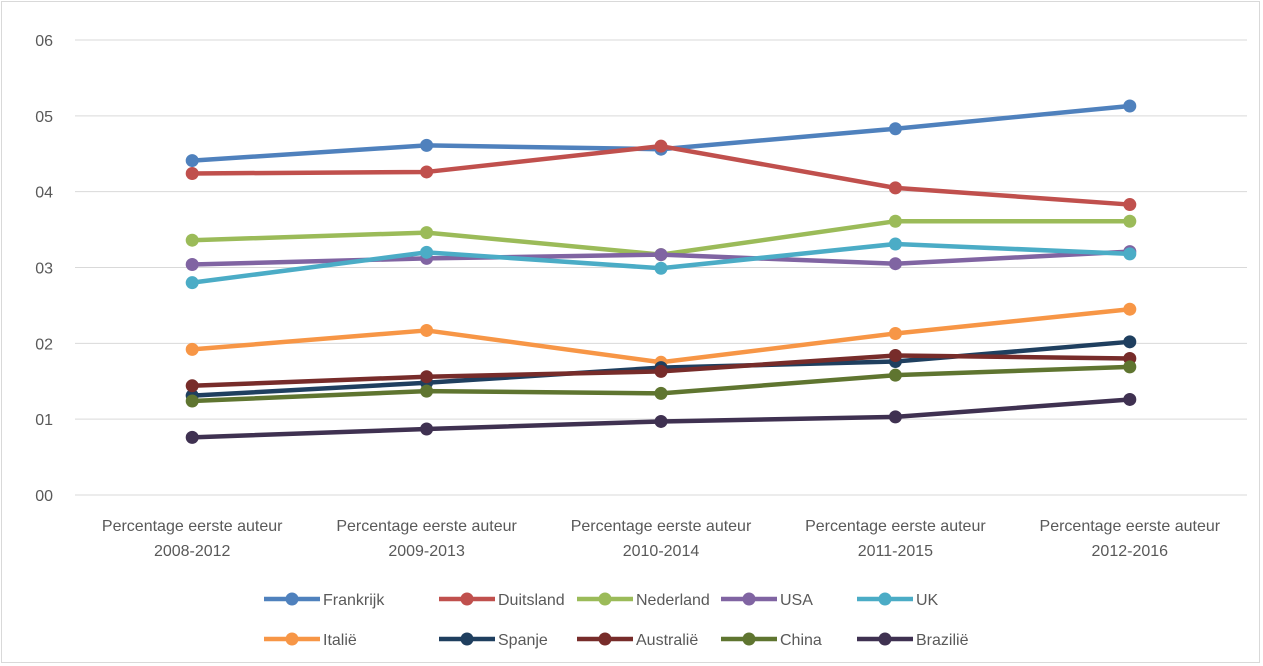 The width and height of the screenshot is (1263, 666). Describe the element at coordinates (667, 640) in the screenshot. I see `legend-label: Australië` at that location.